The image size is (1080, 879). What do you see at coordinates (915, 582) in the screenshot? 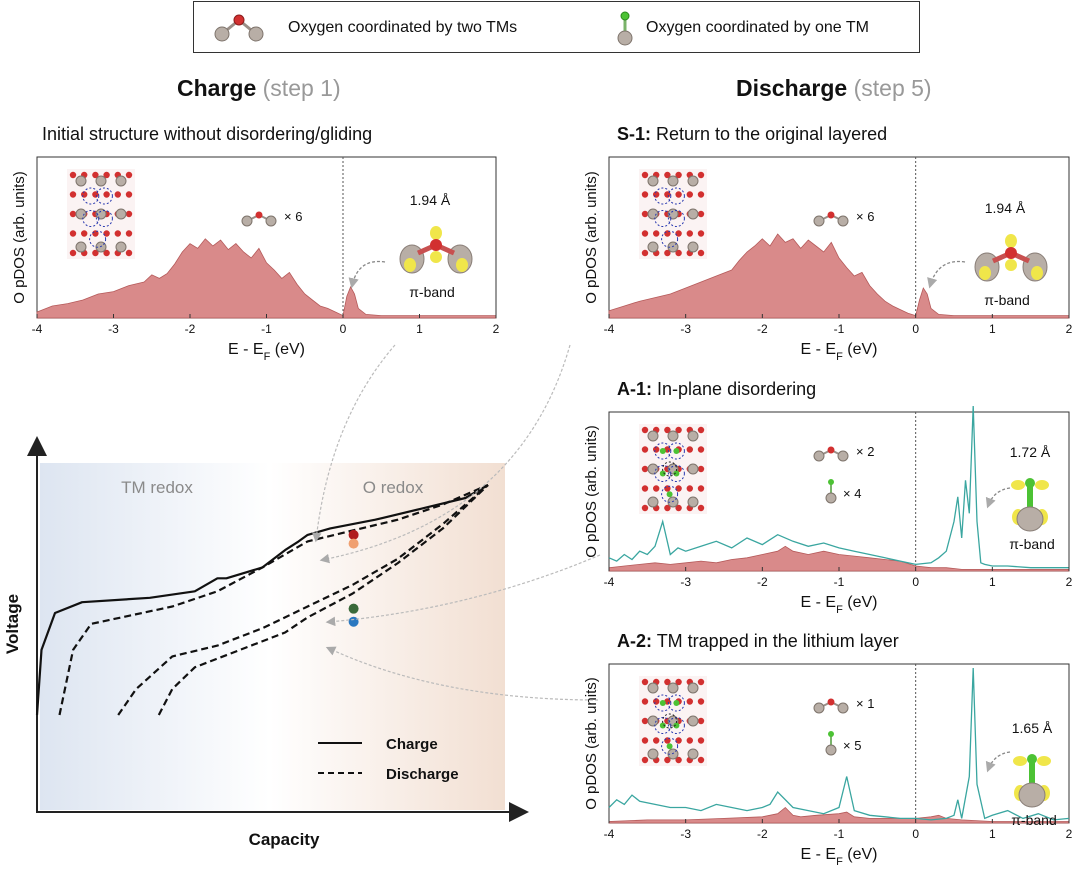
I see `discharge-A1-tick-label: 0` at bounding box center [915, 582].